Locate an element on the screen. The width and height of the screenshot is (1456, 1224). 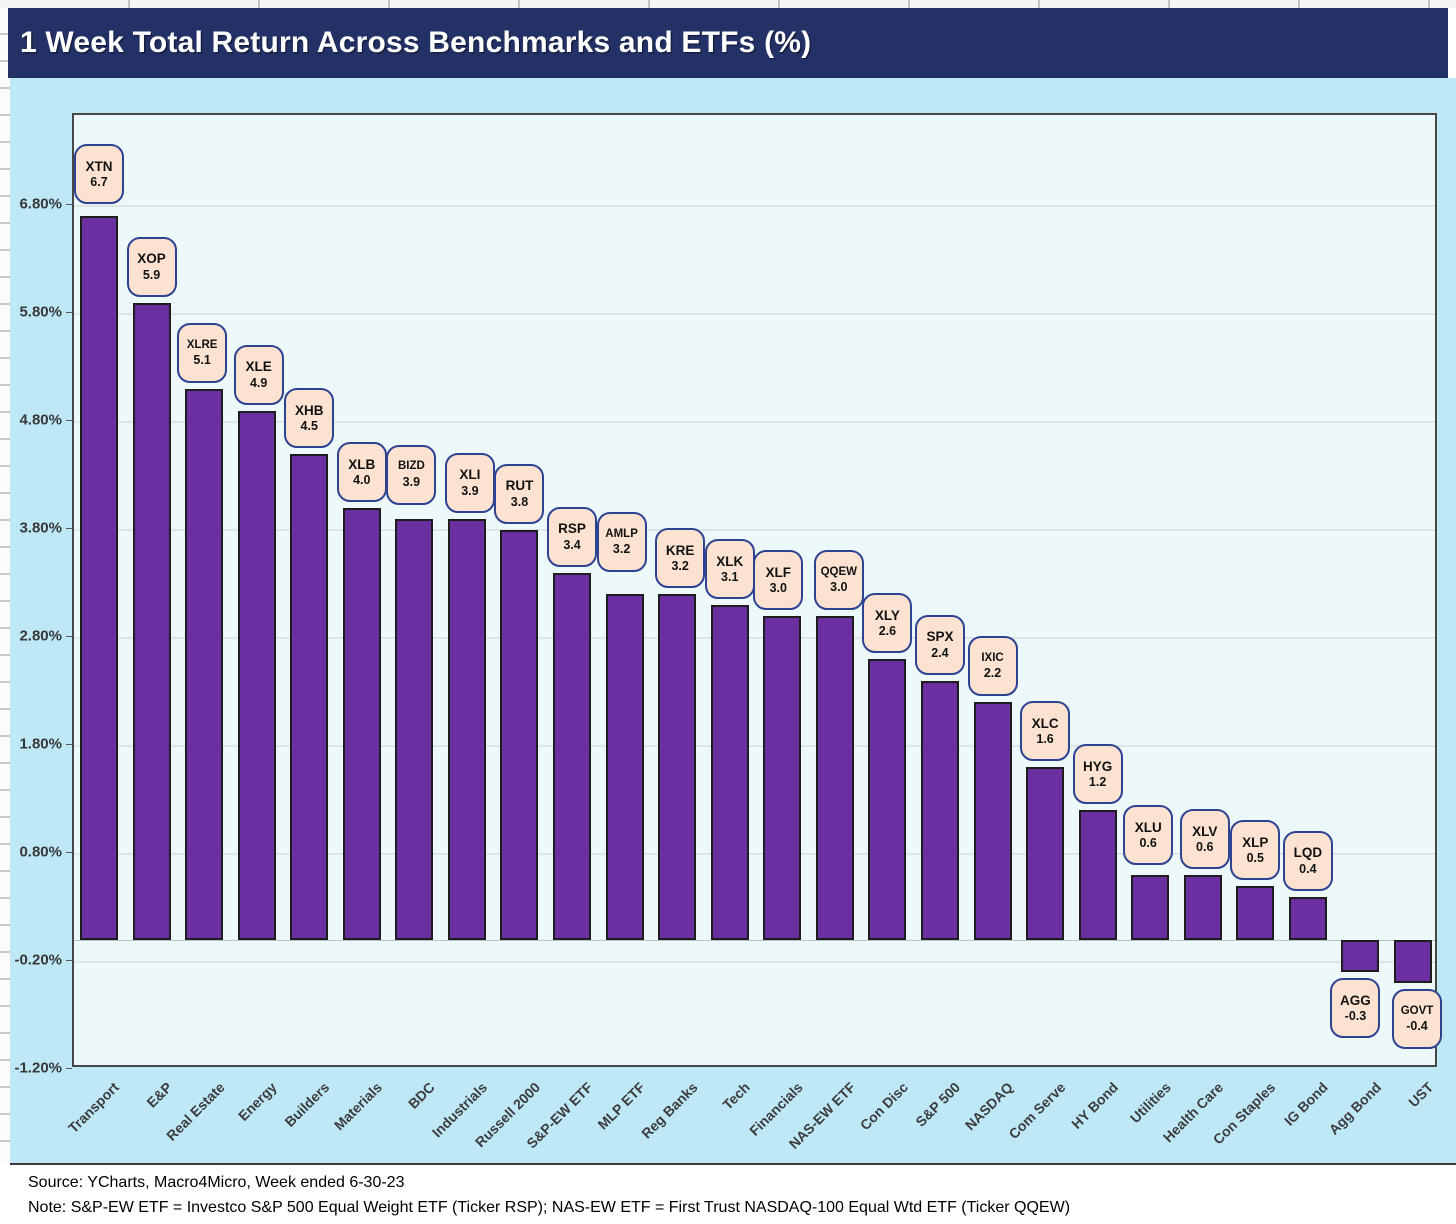
x-axis-label-con-disc: Con Disc is located at coordinates (883, 1106).